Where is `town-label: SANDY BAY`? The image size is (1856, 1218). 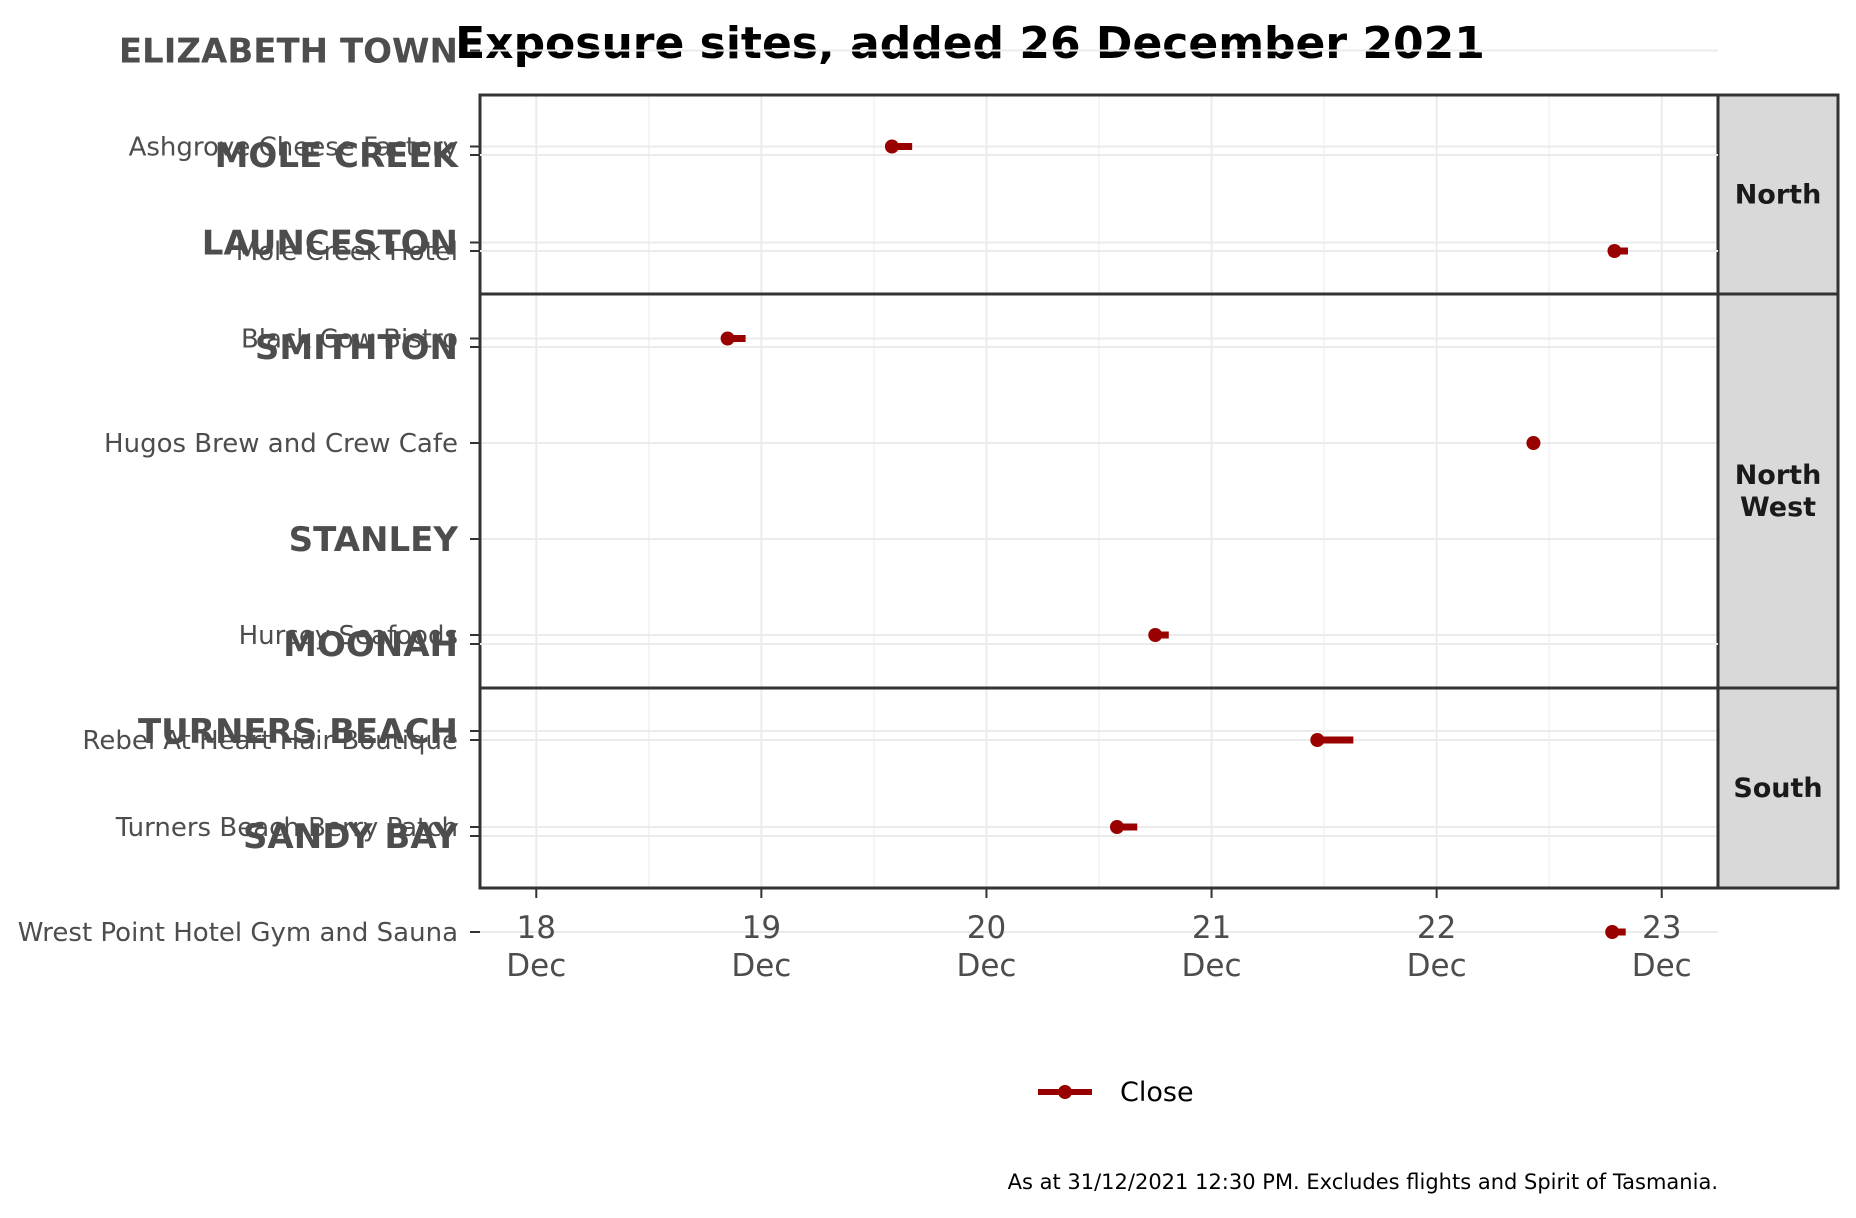
town-label: SANDY BAY is located at coordinates (350, 837).